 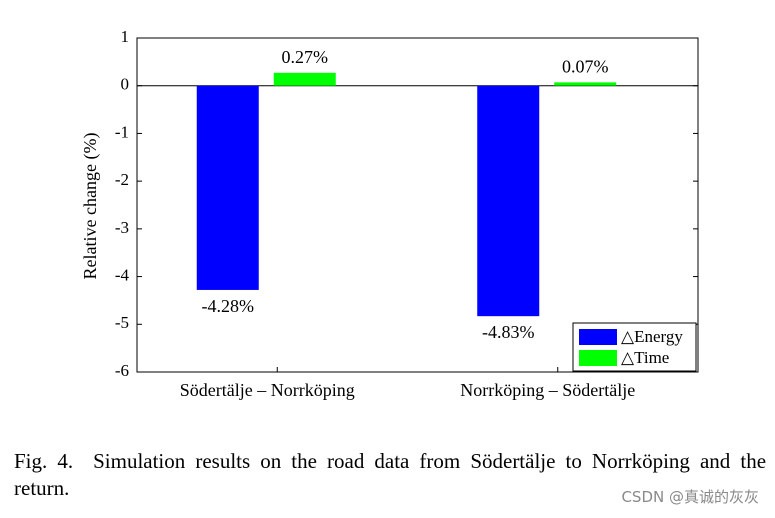 What do you see at coordinates (508, 332) in the screenshot?
I see `data-label: -4.83%` at bounding box center [508, 332].